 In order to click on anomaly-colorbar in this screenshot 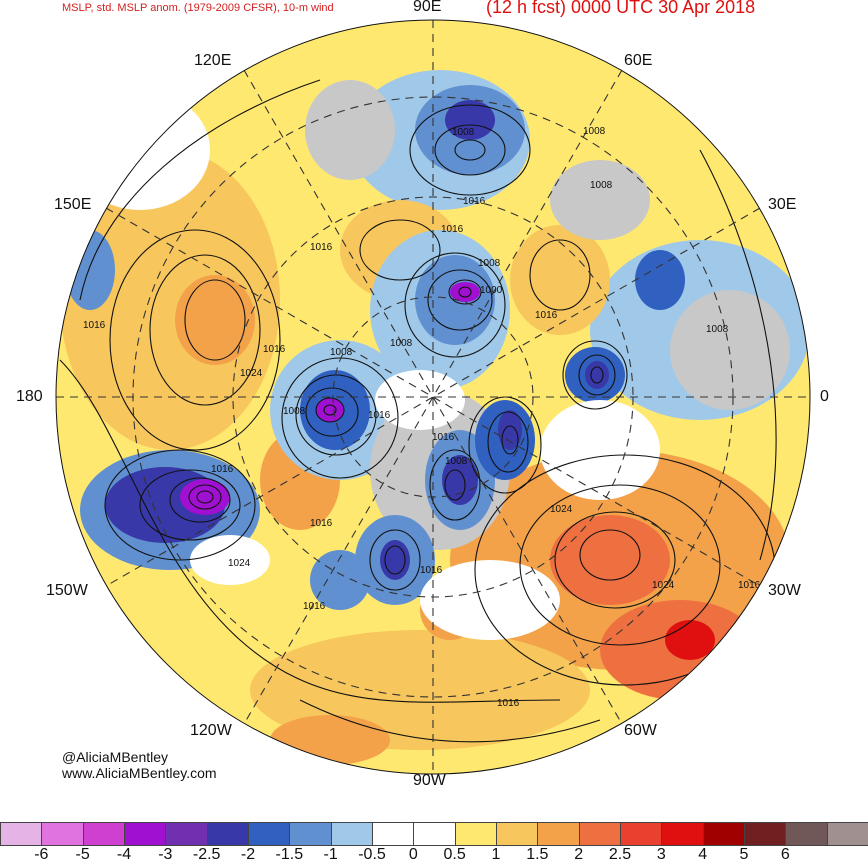, I will do `click(434, 834)`.